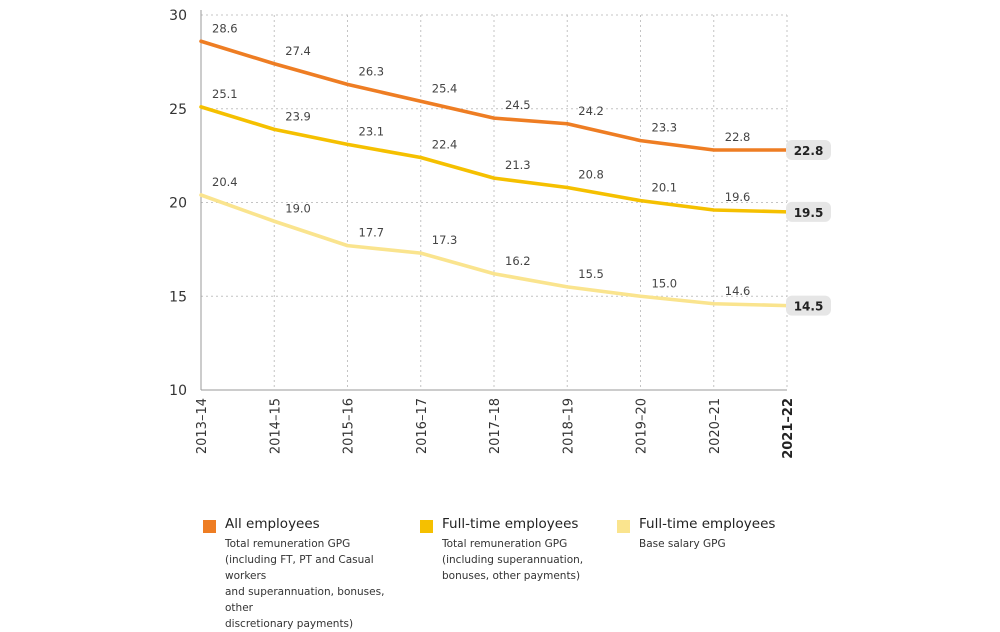  Describe the element at coordinates (298, 51) in the screenshot. I see `data-label: 27.4` at that location.